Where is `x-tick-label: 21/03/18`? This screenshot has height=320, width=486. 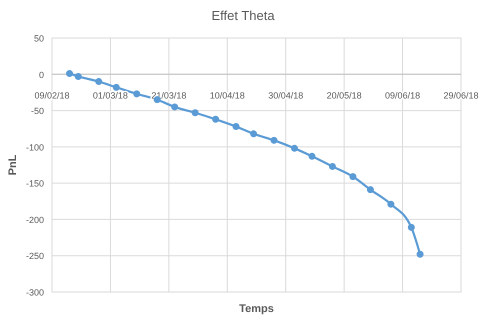 x-tick-label: 21/03/18 is located at coordinates (168, 95).